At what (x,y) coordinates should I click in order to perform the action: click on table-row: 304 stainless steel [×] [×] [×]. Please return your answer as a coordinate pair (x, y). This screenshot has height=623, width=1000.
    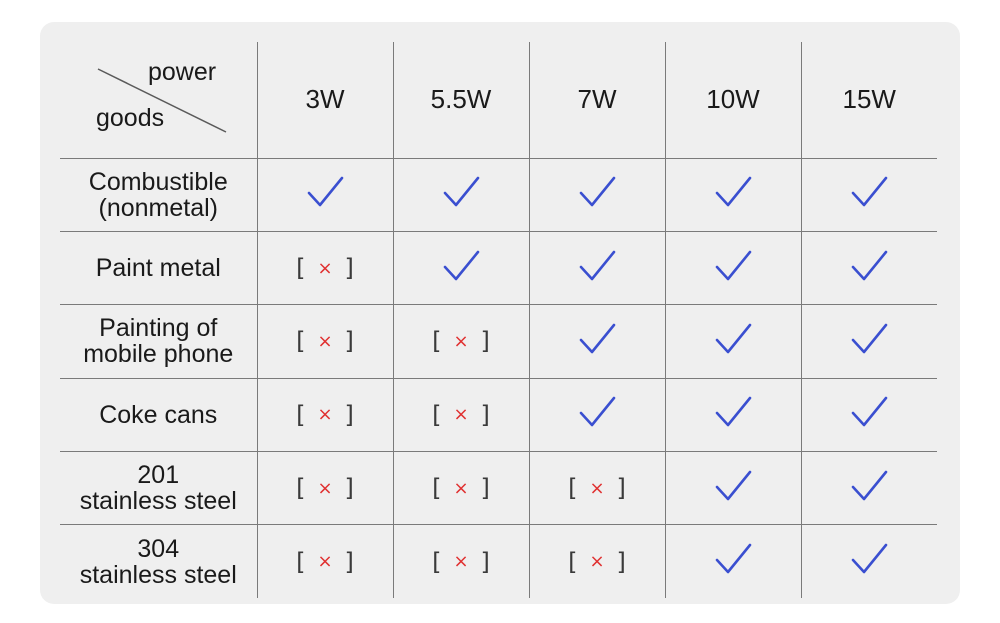
    Looking at the image, I should click on (498, 561).